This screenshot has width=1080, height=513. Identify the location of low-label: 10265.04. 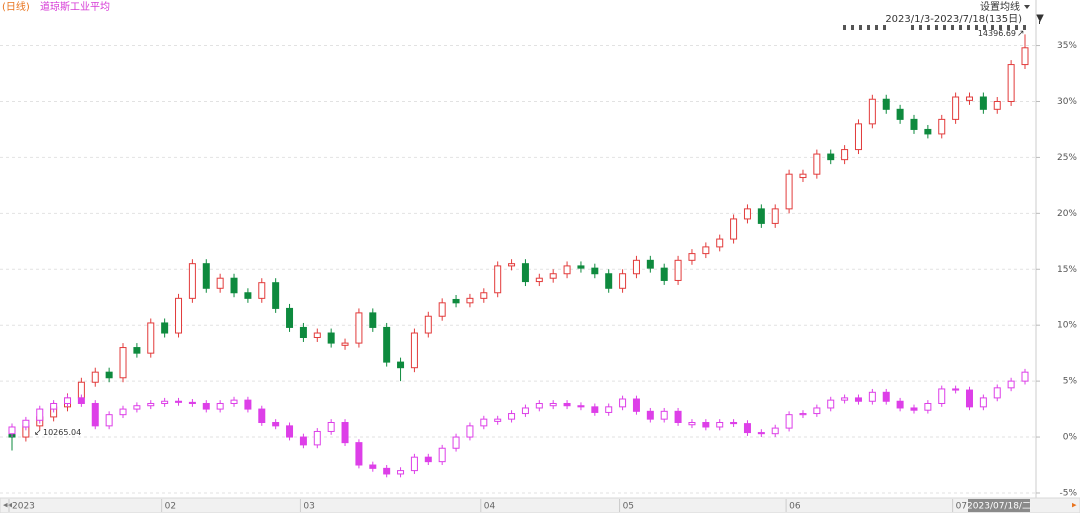
(62, 432).